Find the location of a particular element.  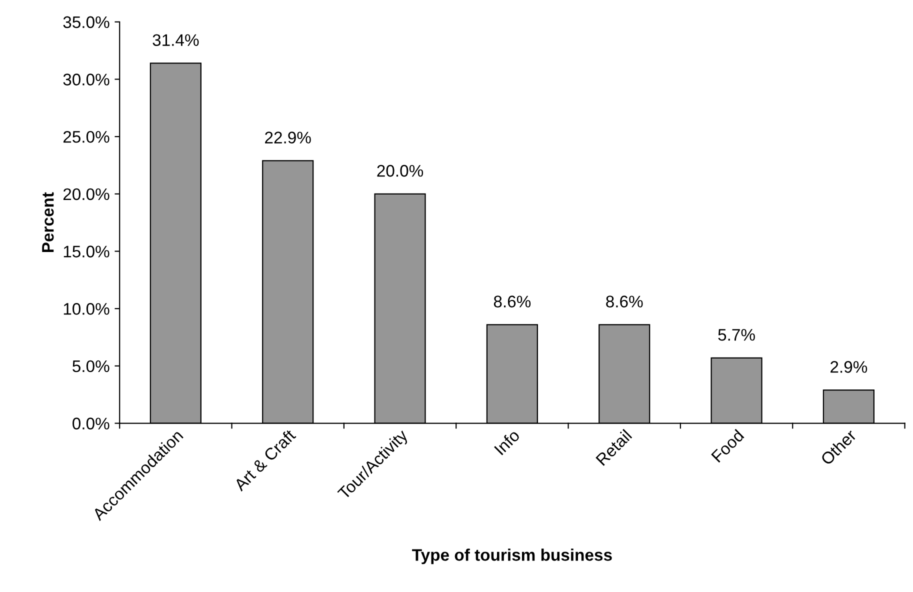

y-axis-title: Percent is located at coordinates (48, 222).